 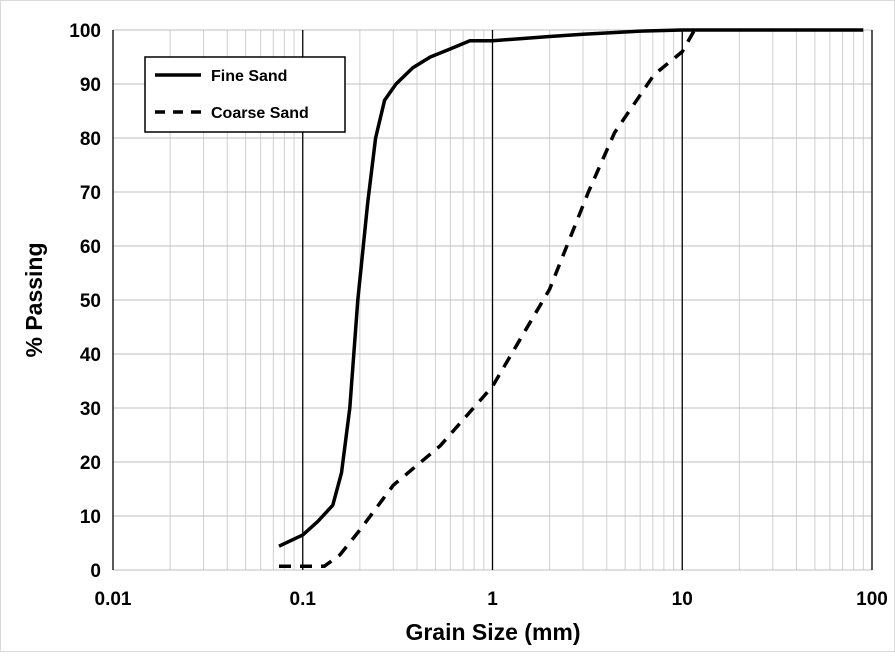 What do you see at coordinates (492, 632) in the screenshot?
I see `x-axis-label: Grain Size (mm)` at bounding box center [492, 632].